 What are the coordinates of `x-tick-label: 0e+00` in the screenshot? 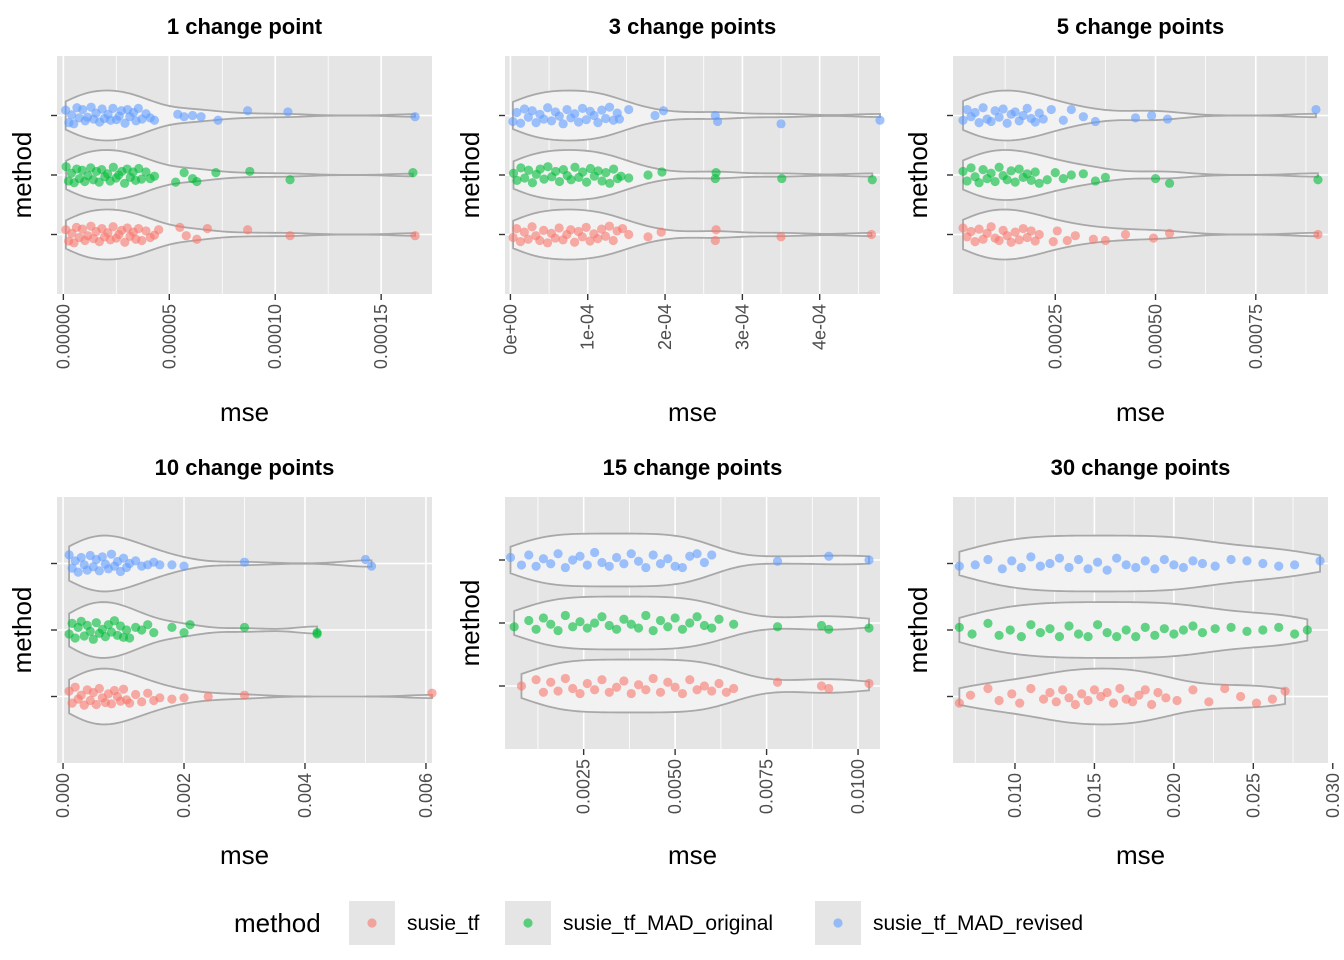 It's located at (510, 329).